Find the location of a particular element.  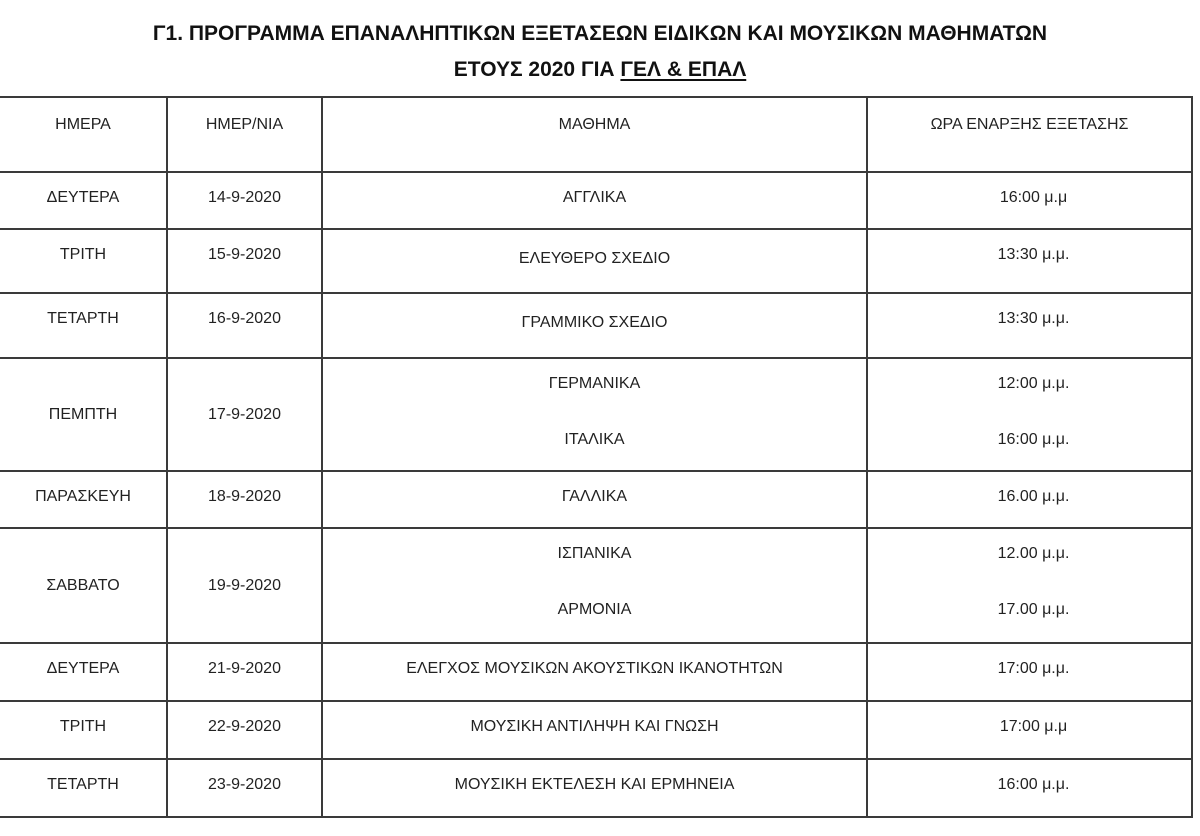

subject-name: ΙΣΠΑΝΙΚΑ is located at coordinates (594, 553).